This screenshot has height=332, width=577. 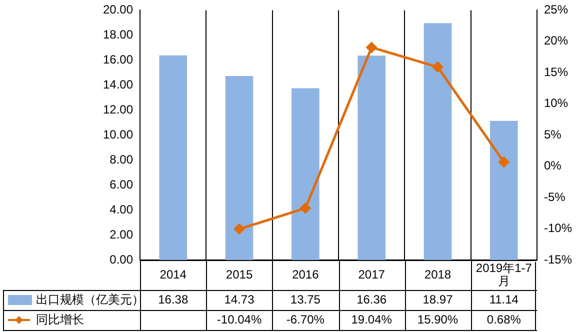 What do you see at coordinates (553, 134) in the screenshot?
I see `y2-tick-label: 5%` at bounding box center [553, 134].